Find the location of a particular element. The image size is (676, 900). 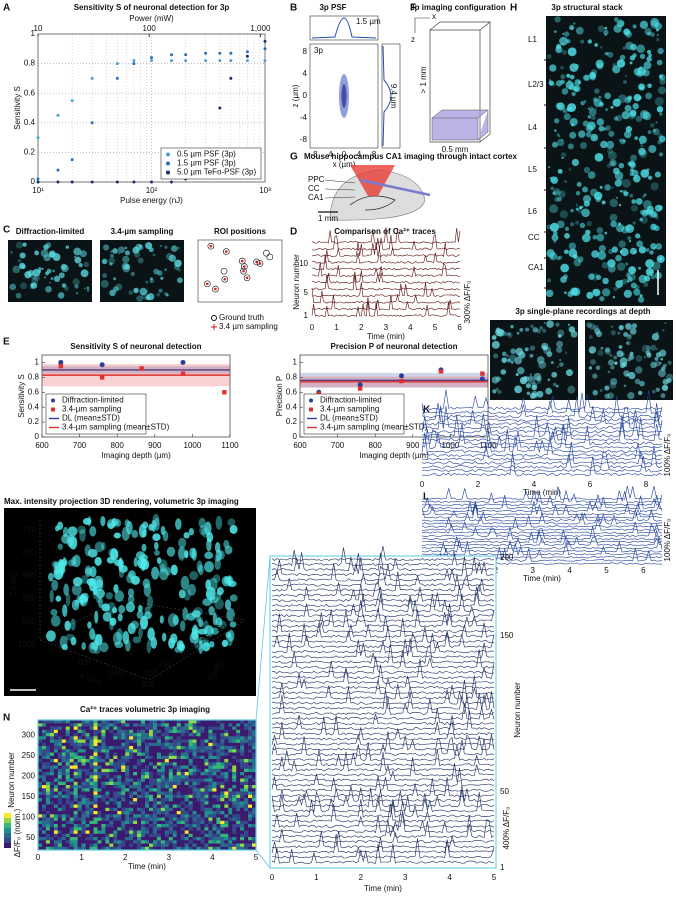

tick-label: 0 is located at coordinates (422, 484).